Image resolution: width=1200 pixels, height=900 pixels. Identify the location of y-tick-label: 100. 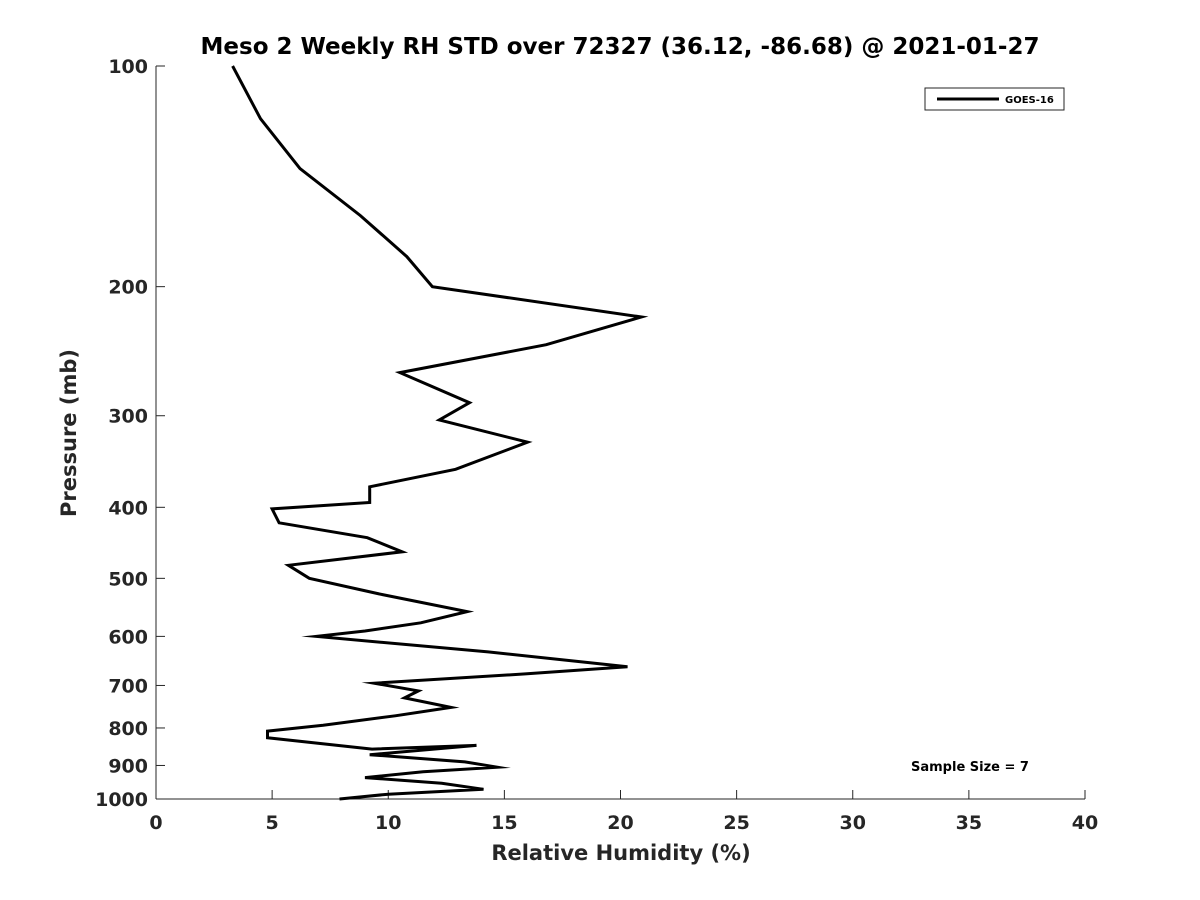
(128, 67).